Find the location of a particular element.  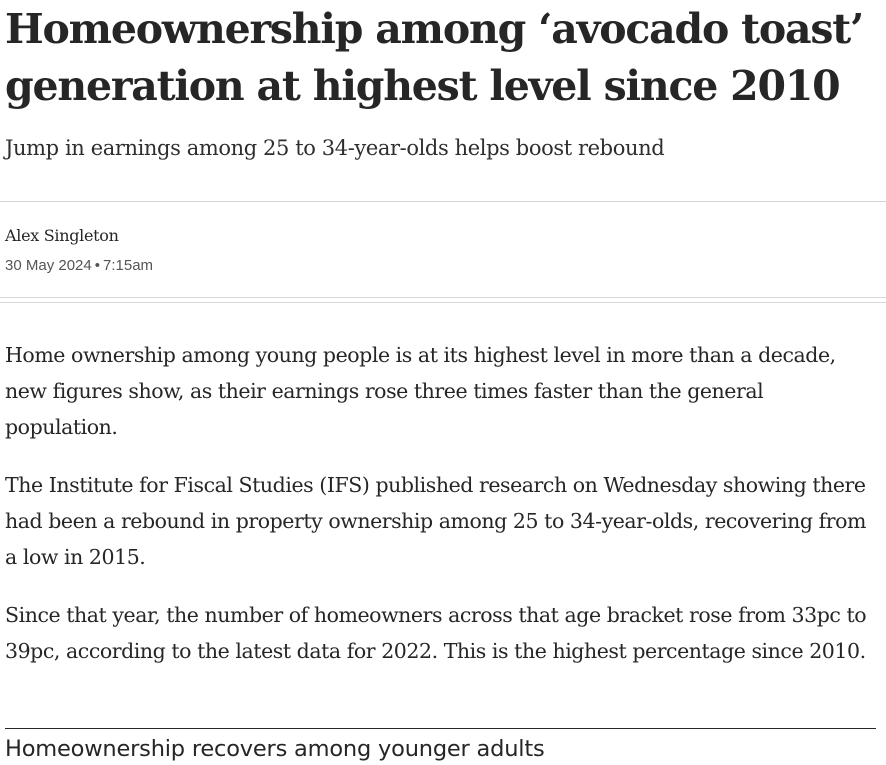

byline-author: Alex Singleton is located at coordinates (62, 236).